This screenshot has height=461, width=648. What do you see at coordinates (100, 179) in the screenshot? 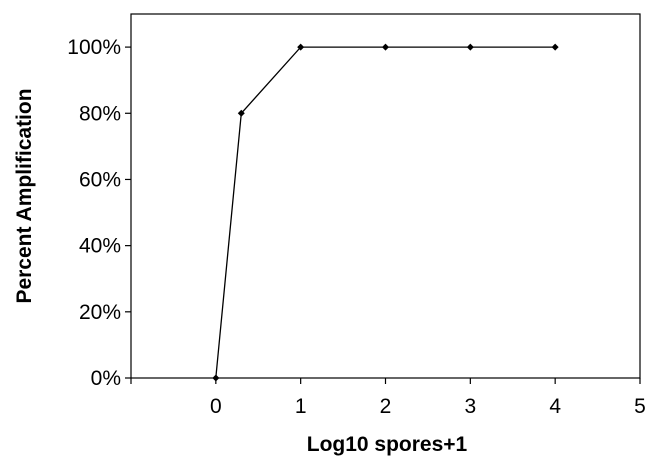
I see `y-tick-label: 60%` at bounding box center [100, 179].